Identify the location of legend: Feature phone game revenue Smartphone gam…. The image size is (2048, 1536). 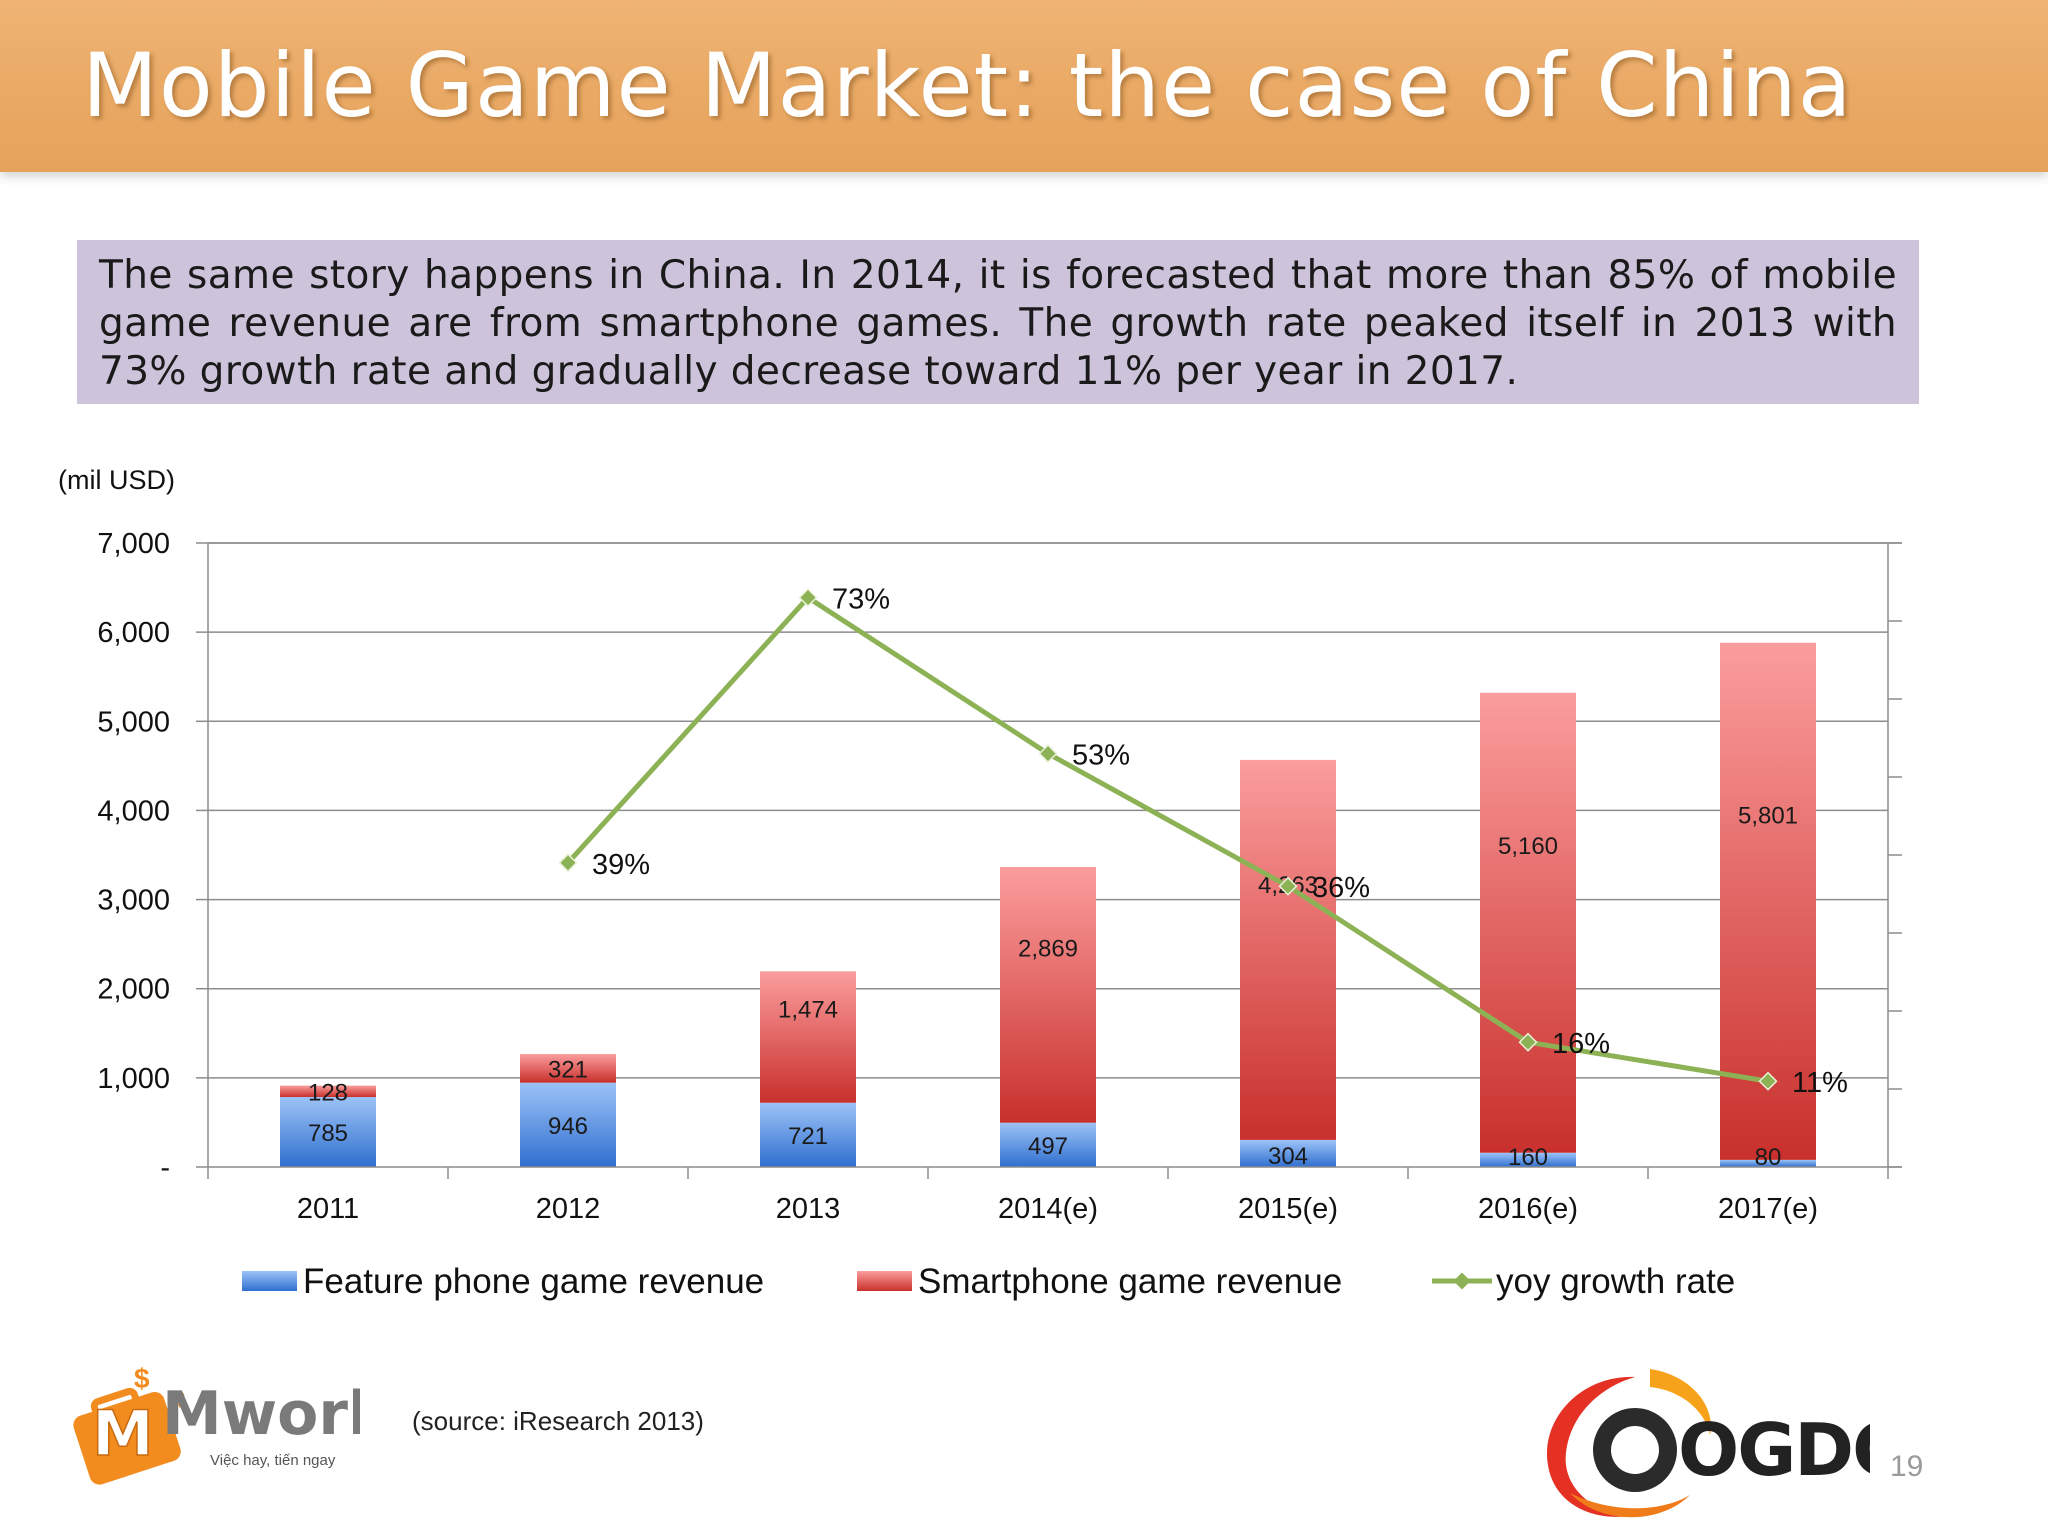
(988, 1281).